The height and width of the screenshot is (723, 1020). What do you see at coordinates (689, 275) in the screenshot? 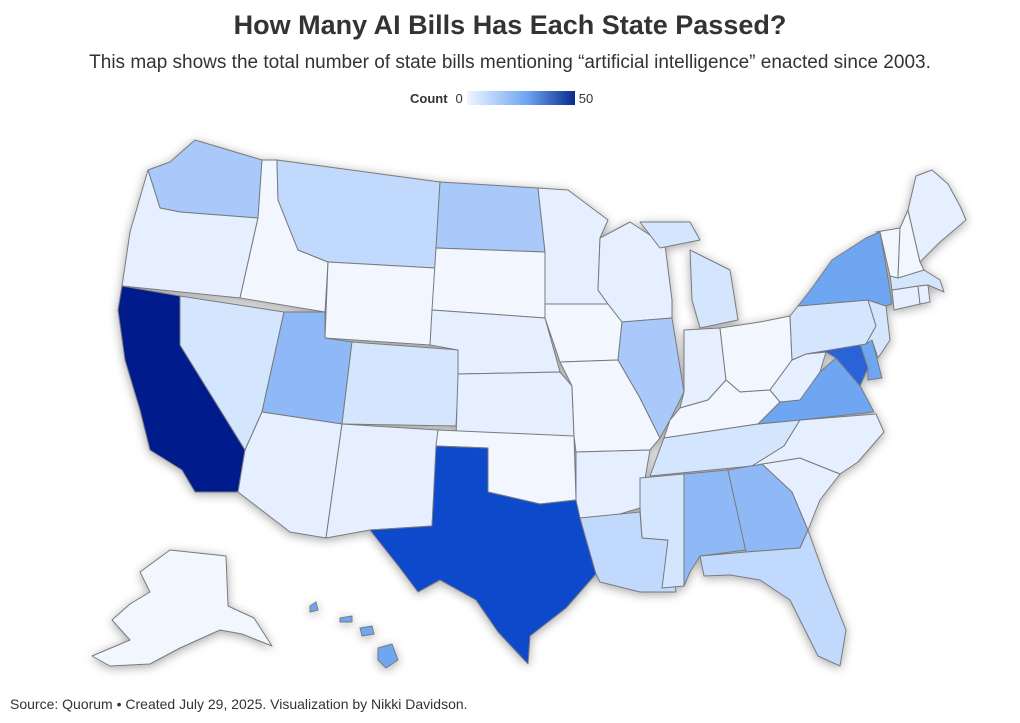
I see `state-michigan` at bounding box center [689, 275].